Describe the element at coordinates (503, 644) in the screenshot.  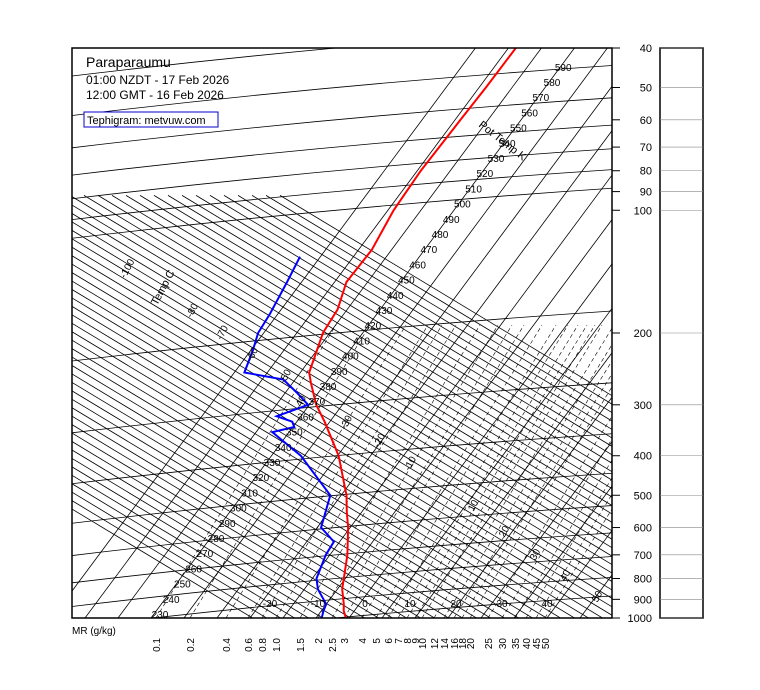
I see `mixing-ratio-tick-label: 30` at that location.